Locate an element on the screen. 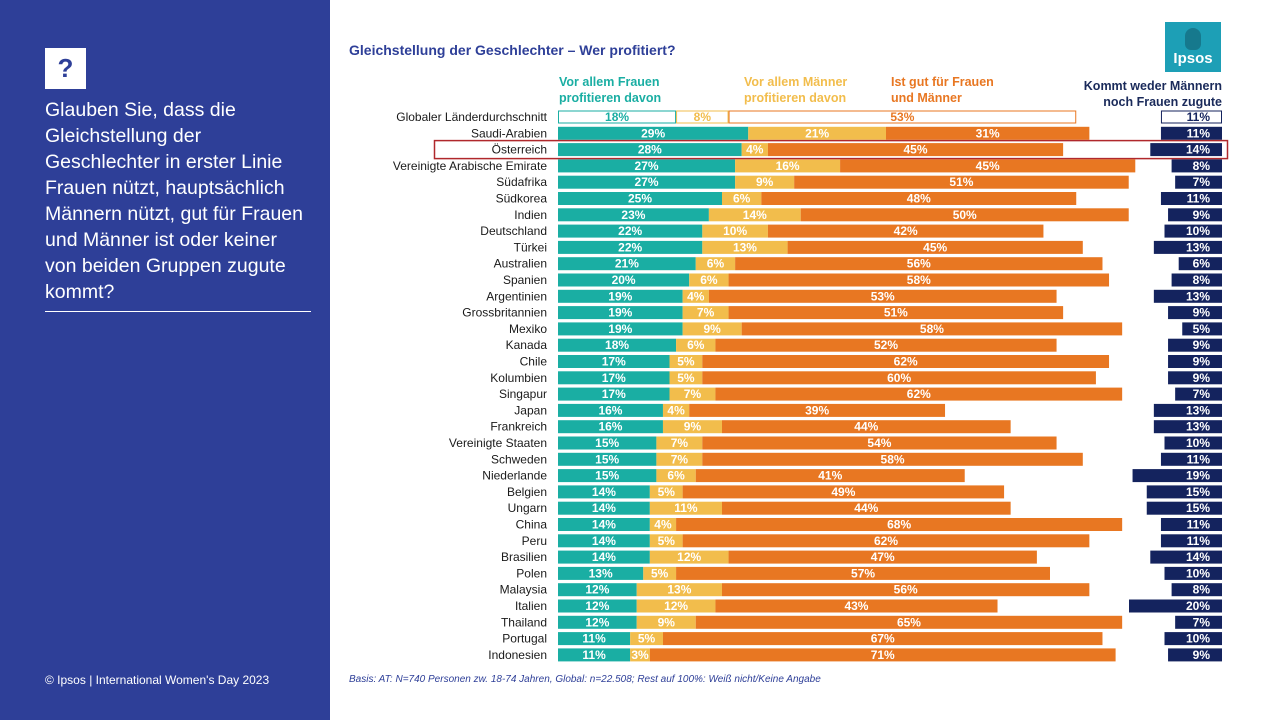  row-0-bar-men is located at coordinates (702, 117).